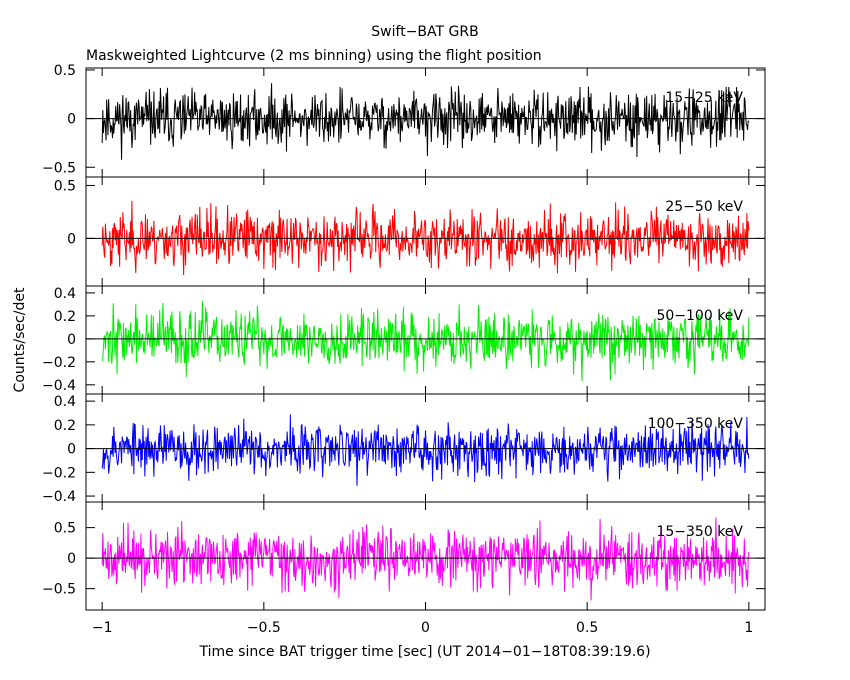 The width and height of the screenshot is (850, 680). I want to click on band-label: 50−100 keV, so click(699, 316).